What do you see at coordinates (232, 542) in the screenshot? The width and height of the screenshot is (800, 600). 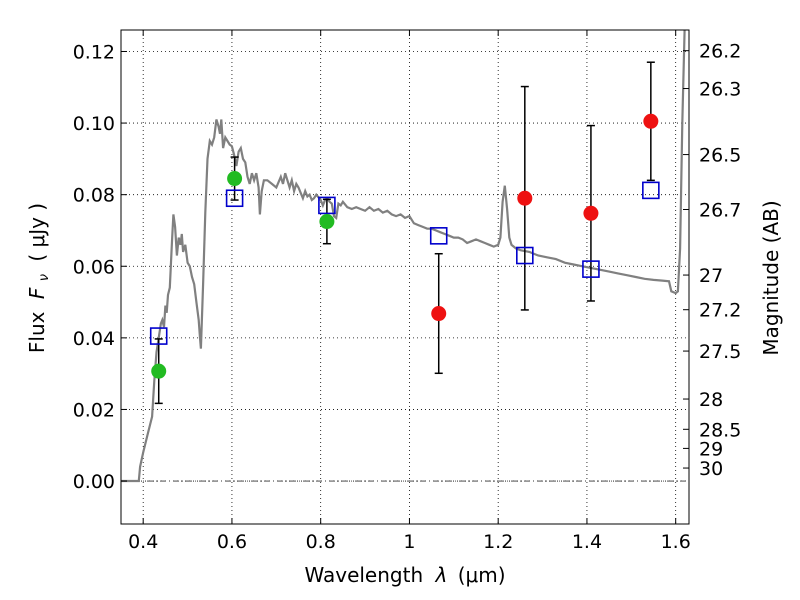 I see `x-tick-label: 0.6` at bounding box center [232, 542].